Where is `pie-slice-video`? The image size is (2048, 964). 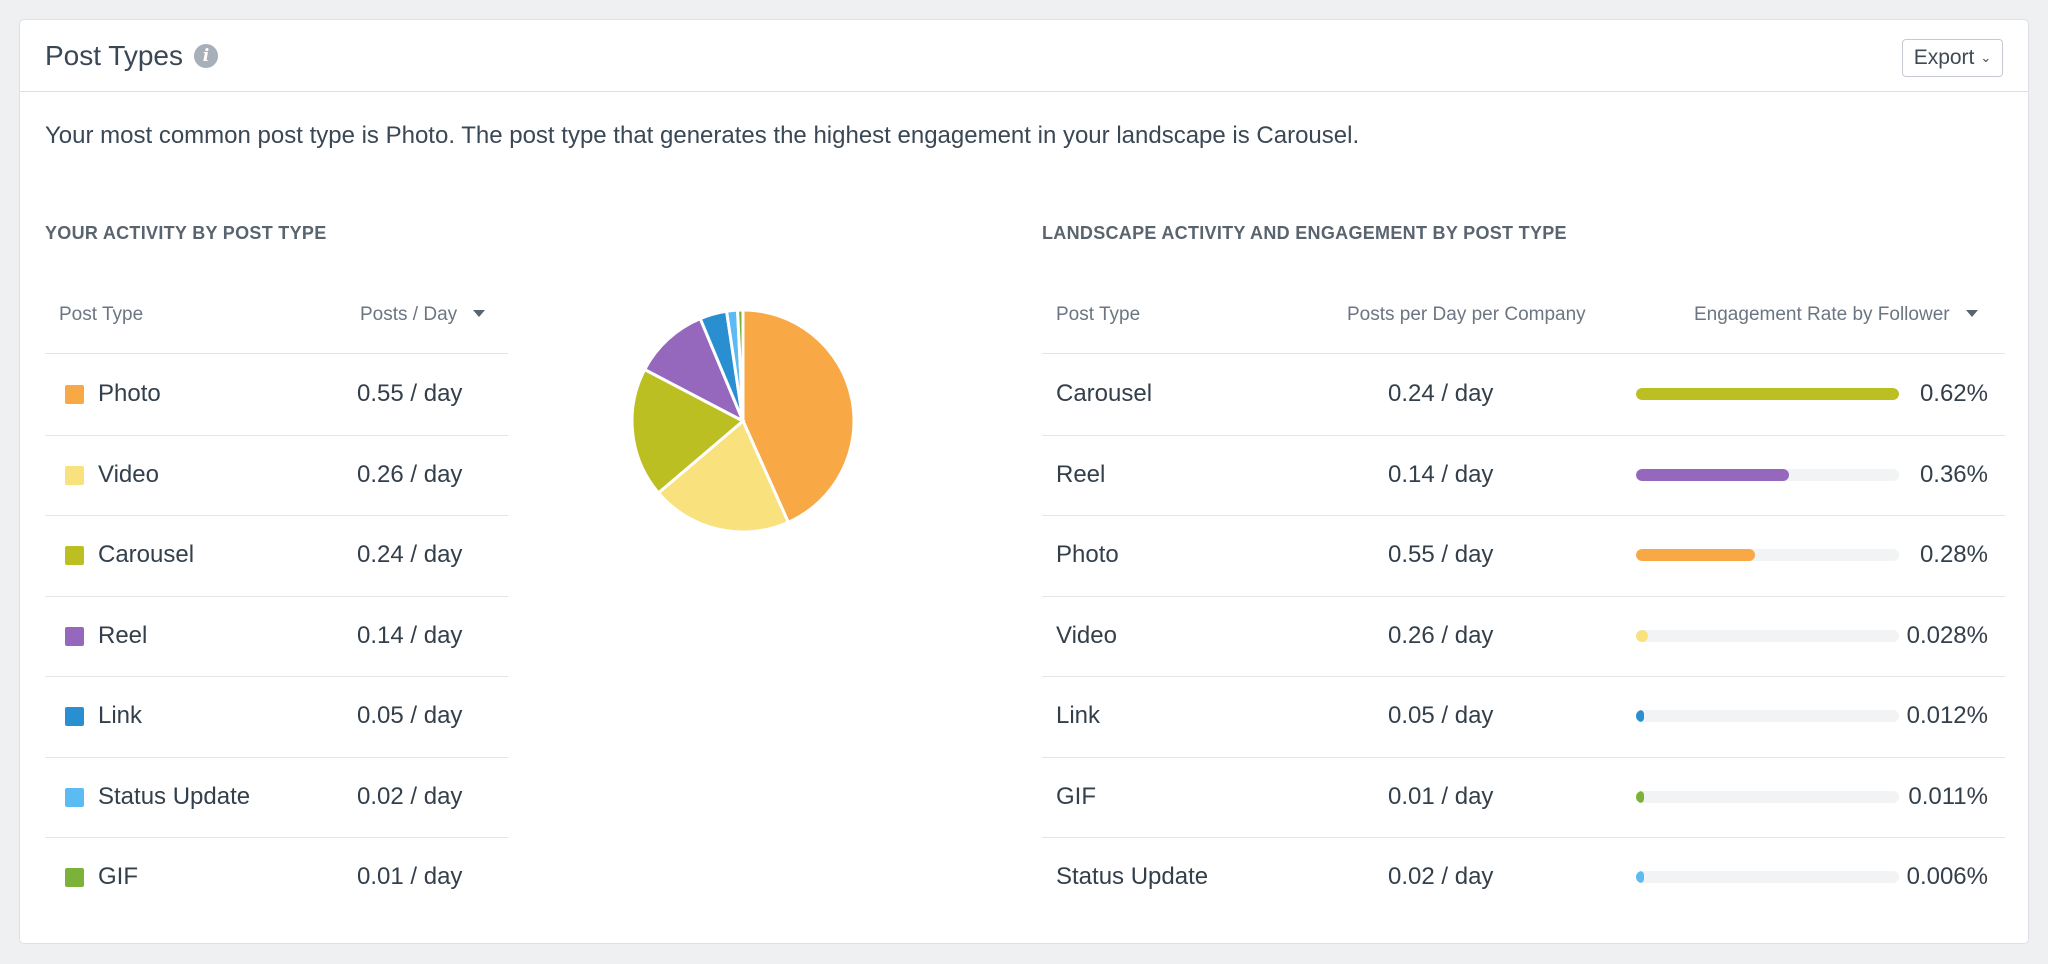 pie-slice-video is located at coordinates (723, 476).